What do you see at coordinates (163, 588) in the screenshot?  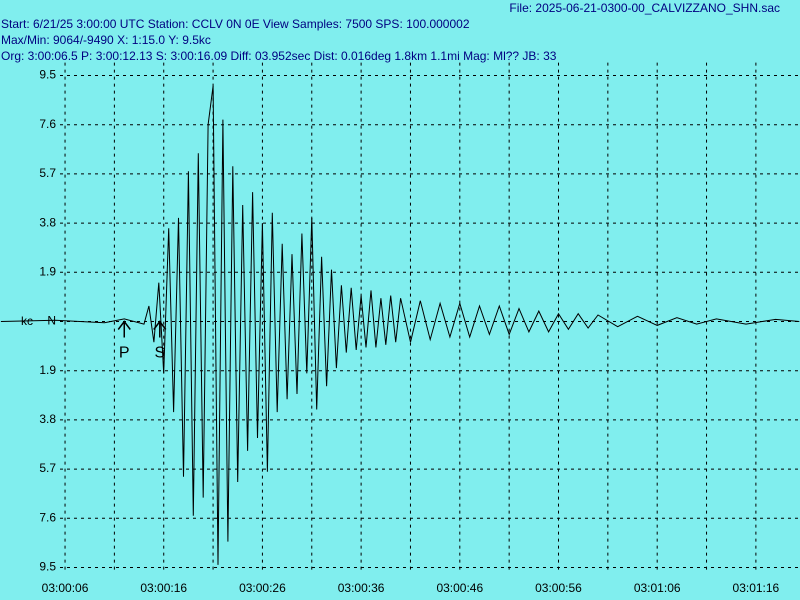 I see `x-tick-label: 03:00:16` at bounding box center [163, 588].